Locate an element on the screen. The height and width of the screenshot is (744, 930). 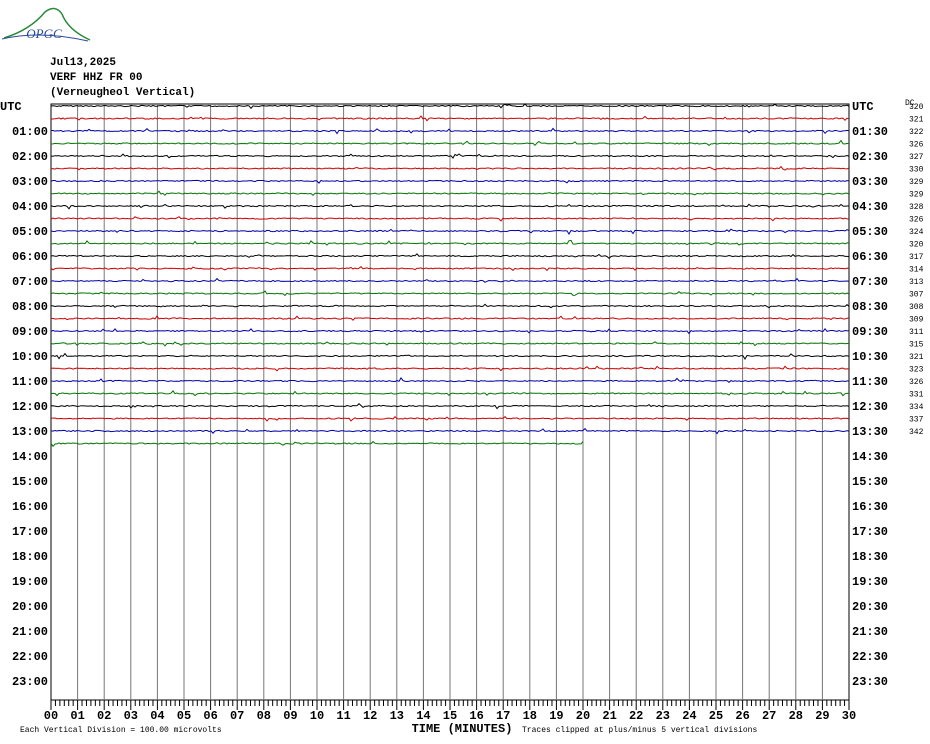
axis-title: TIME (MINUTES) is located at coordinates (462, 729).